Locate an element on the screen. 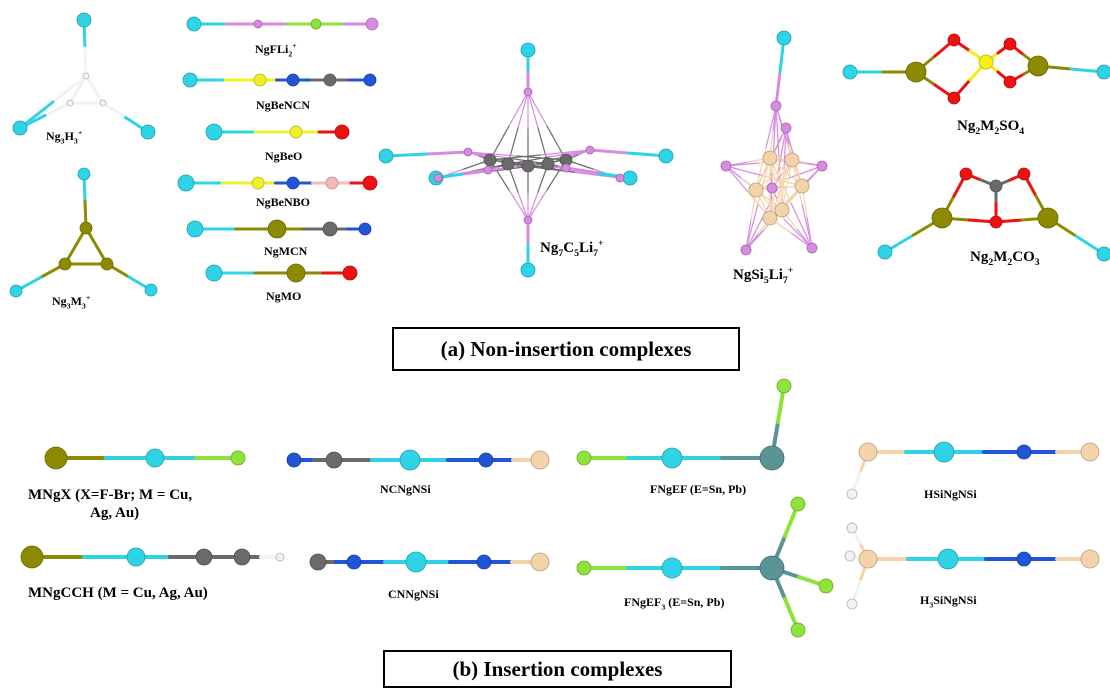 The width and height of the screenshot is (1110, 688). label-fngef: FNgEF (E=Sn, Pb) is located at coordinates (698, 489).